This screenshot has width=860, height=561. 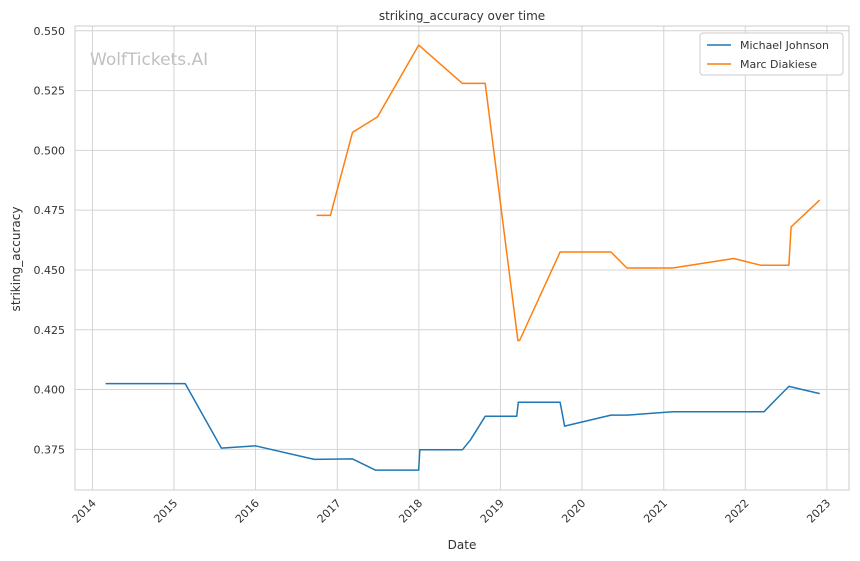 What do you see at coordinates (462, 545) in the screenshot?
I see `x-axis-label: Date` at bounding box center [462, 545].